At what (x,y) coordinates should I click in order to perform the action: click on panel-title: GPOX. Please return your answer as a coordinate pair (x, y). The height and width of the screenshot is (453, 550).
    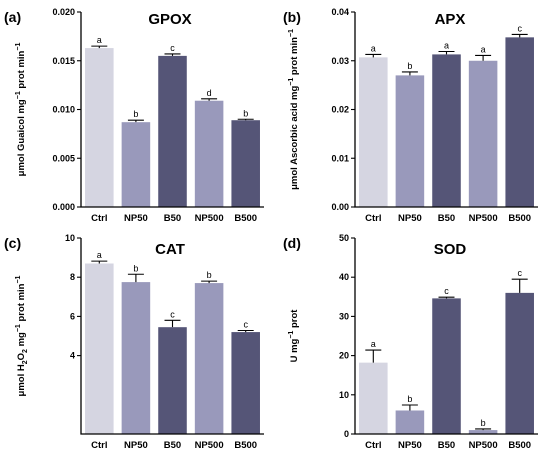
    Looking at the image, I should click on (169, 19).